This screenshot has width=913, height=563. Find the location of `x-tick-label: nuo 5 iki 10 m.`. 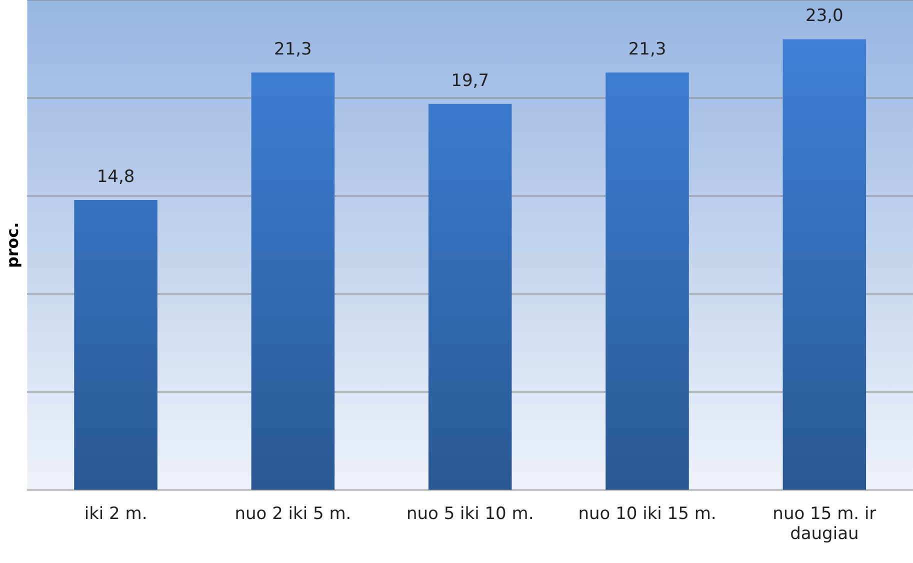

x-tick-label: nuo 5 iki 10 m. is located at coordinates (470, 514).